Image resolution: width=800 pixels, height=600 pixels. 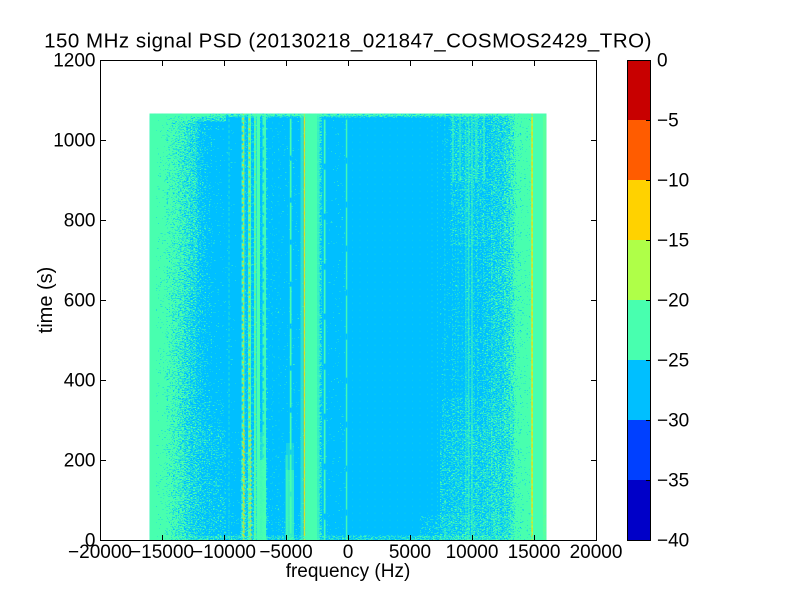 What do you see at coordinates (74, 61) in the screenshot?
I see `svg-text: 1200` at bounding box center [74, 61].